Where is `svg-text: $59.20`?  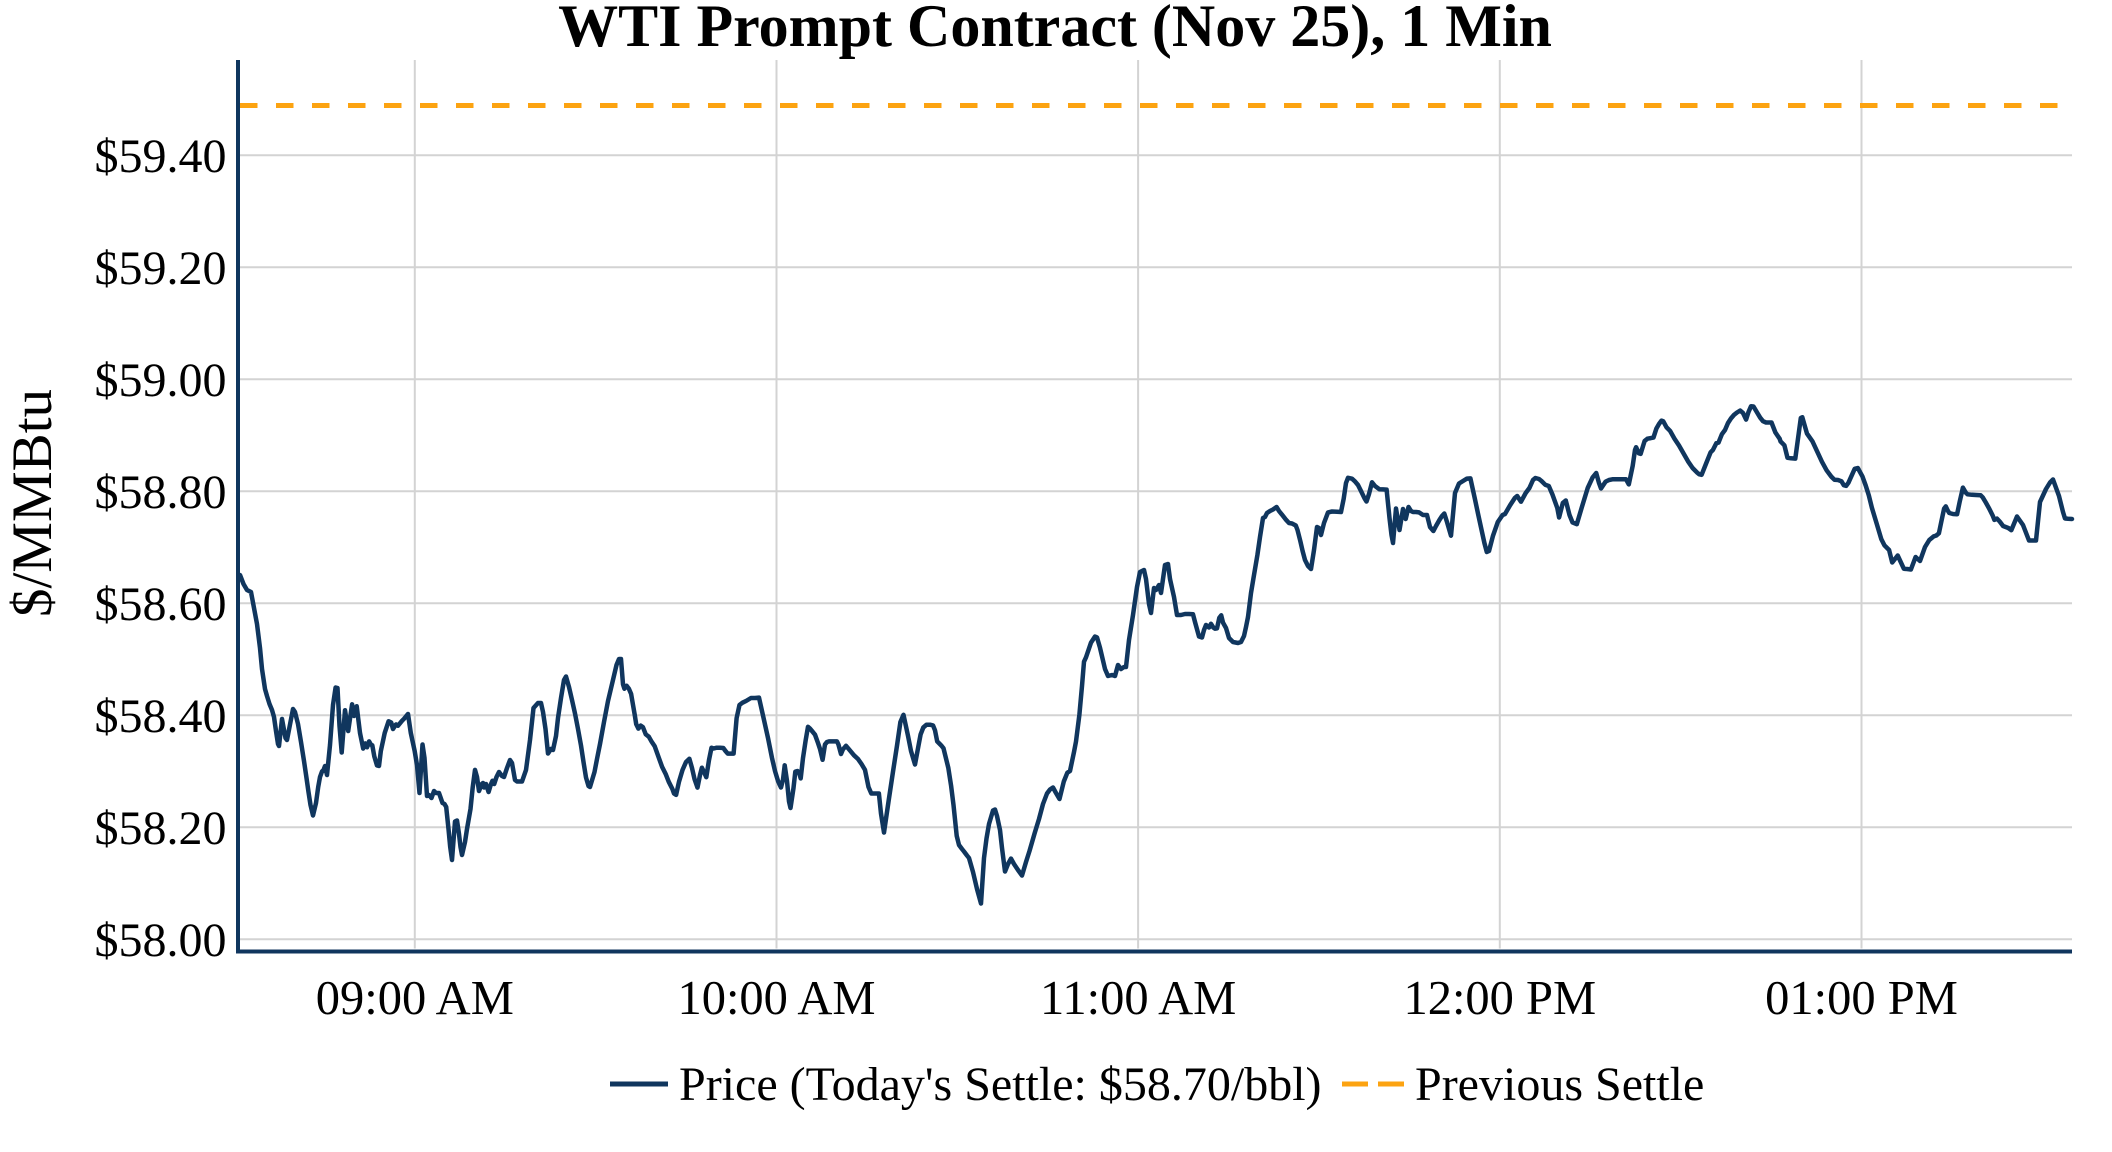 svg-text: $59.20 is located at coordinates (161, 268).